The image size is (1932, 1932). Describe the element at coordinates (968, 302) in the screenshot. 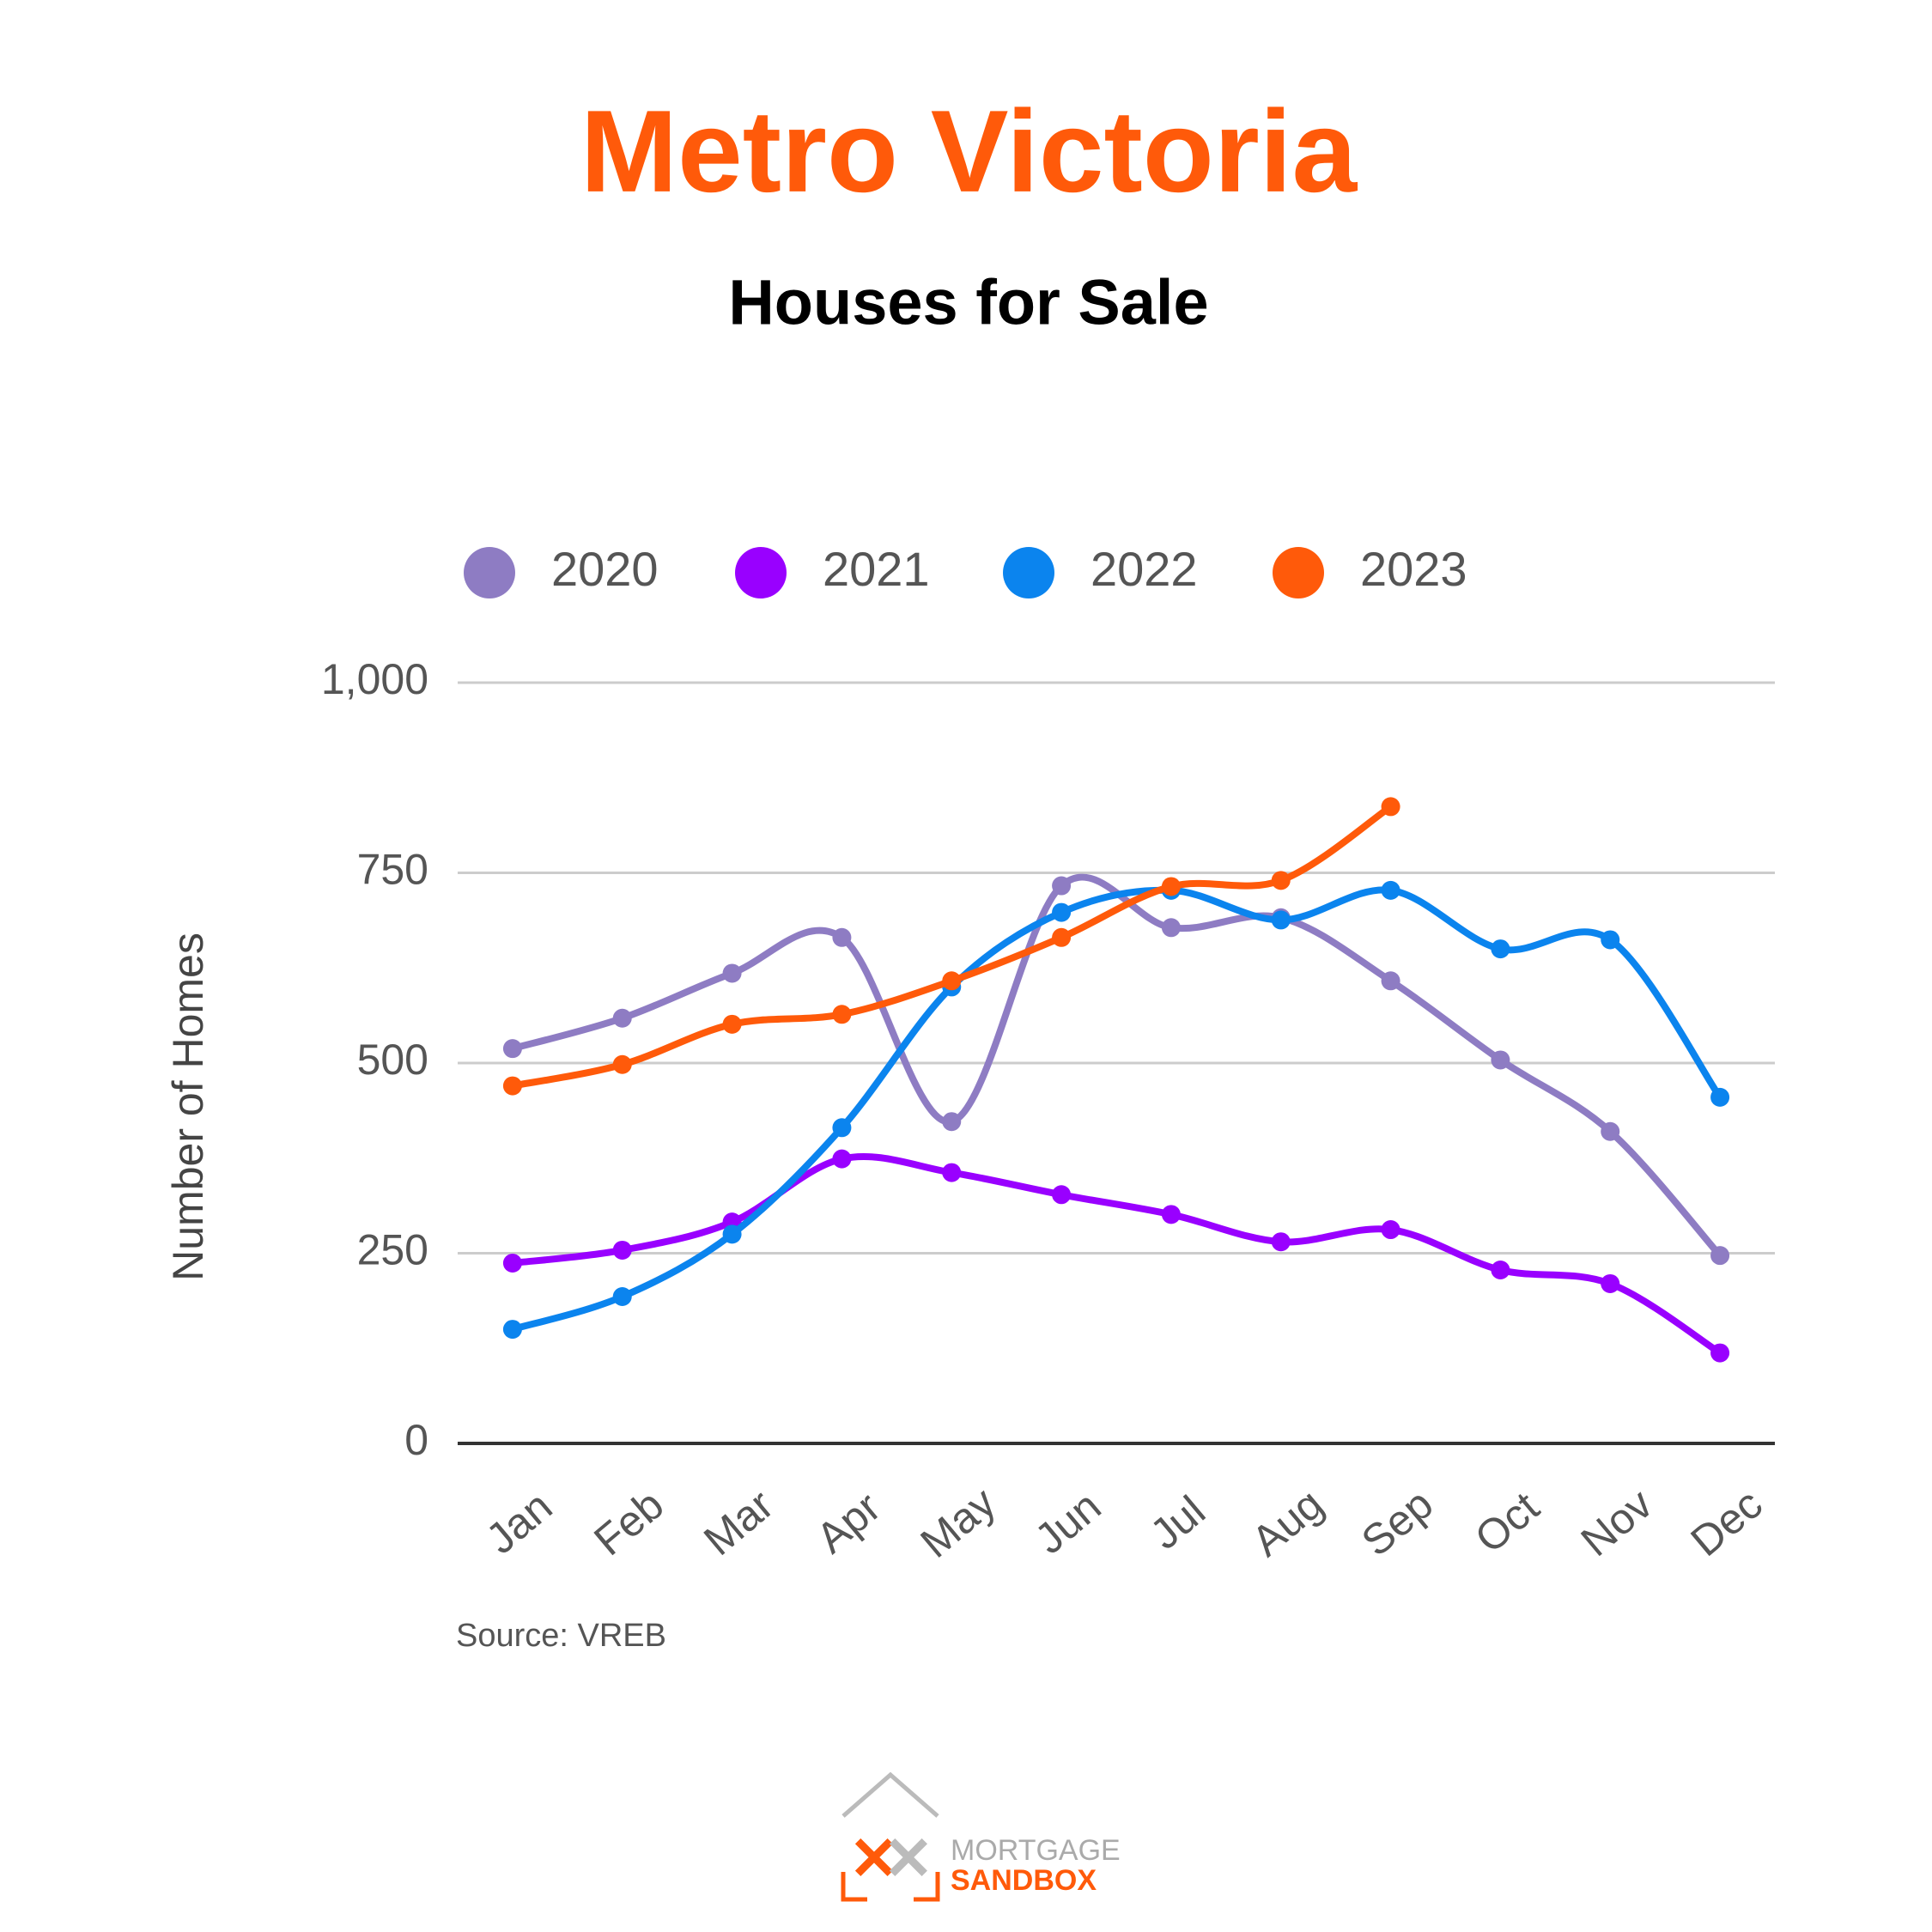

I see `chart-subtitle: Houses for Sale` at that location.